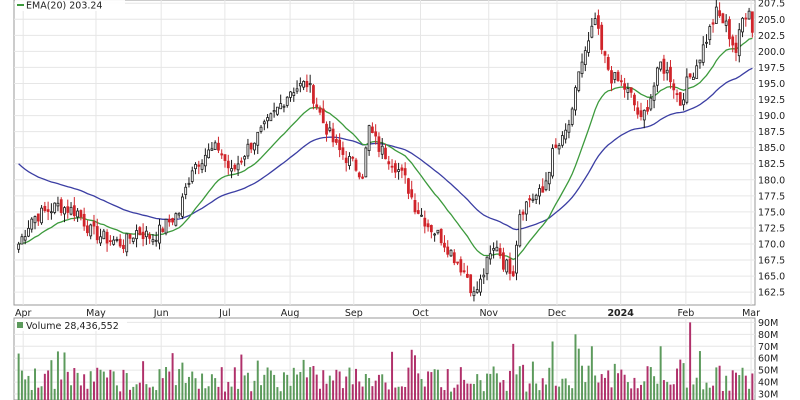 This screenshot has height=400, width=800. Describe the element at coordinates (91, 326) in the screenshot. I see `volume-value: 28,436,552` at that location.